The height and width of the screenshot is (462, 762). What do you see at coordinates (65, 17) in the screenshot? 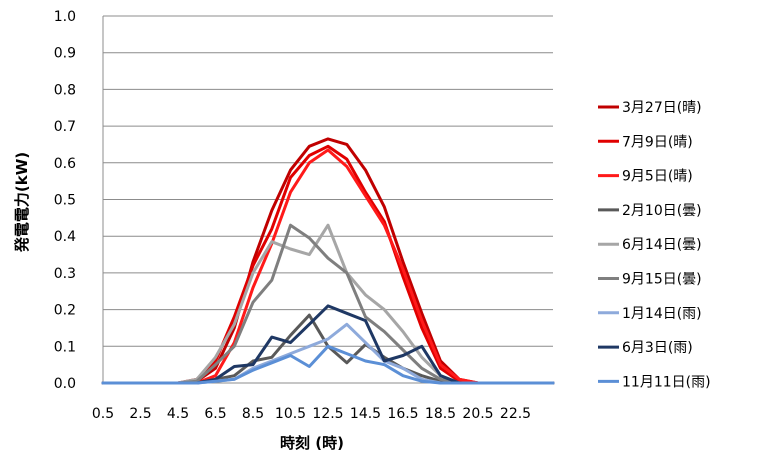
I see `y-tick-label: 1.0` at bounding box center [65, 17].